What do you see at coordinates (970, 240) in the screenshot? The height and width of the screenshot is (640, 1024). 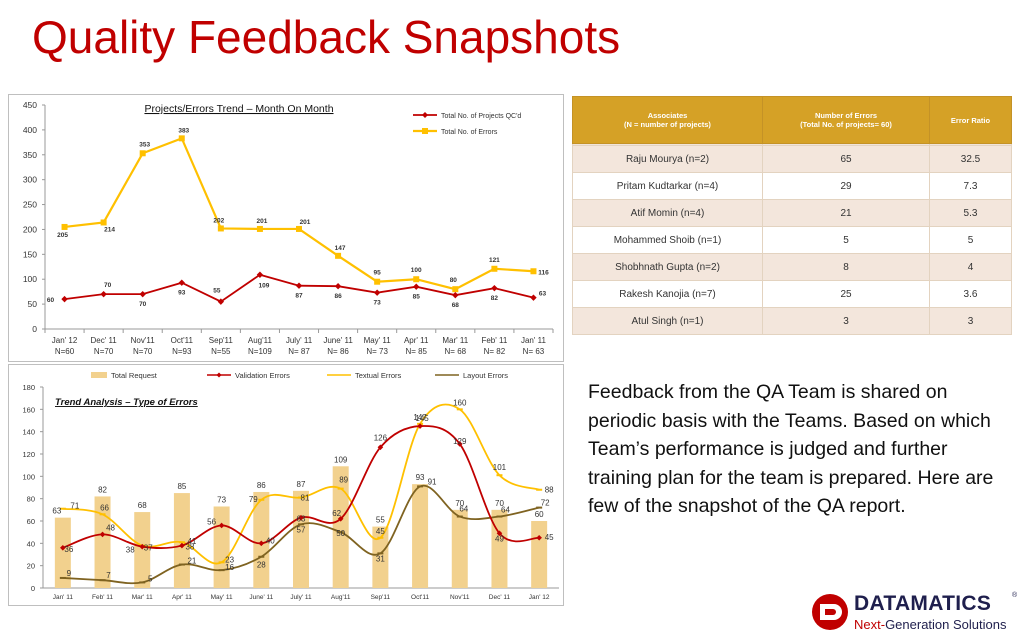 I see `ratio-cell: 5` at bounding box center [970, 240].